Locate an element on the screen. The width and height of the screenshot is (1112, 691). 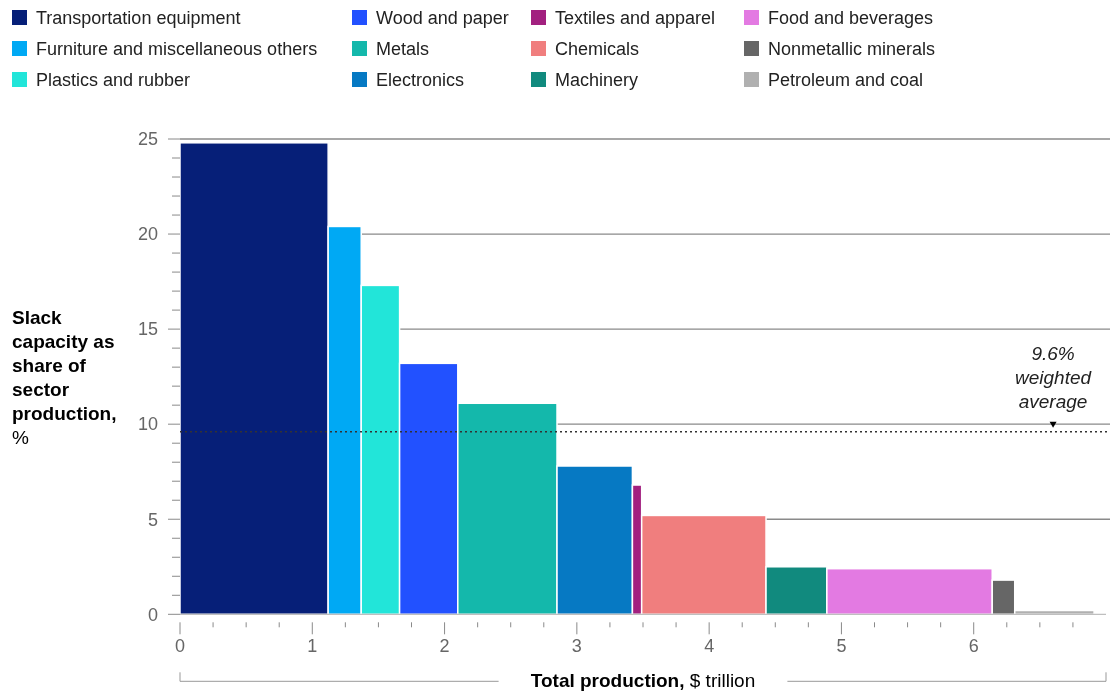
x-axis-title: Total production, $ trillion is located at coordinates (643, 680).